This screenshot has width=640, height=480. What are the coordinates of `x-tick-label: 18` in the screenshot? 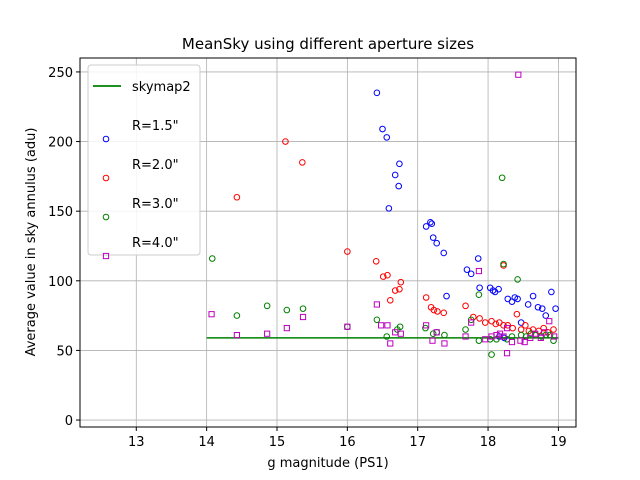 It's located at (488, 442).